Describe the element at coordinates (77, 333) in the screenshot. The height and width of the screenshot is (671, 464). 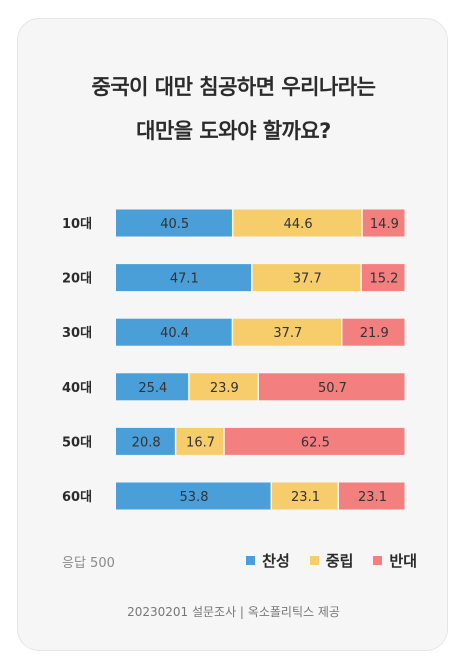
I see `category-label: 30대` at that location.